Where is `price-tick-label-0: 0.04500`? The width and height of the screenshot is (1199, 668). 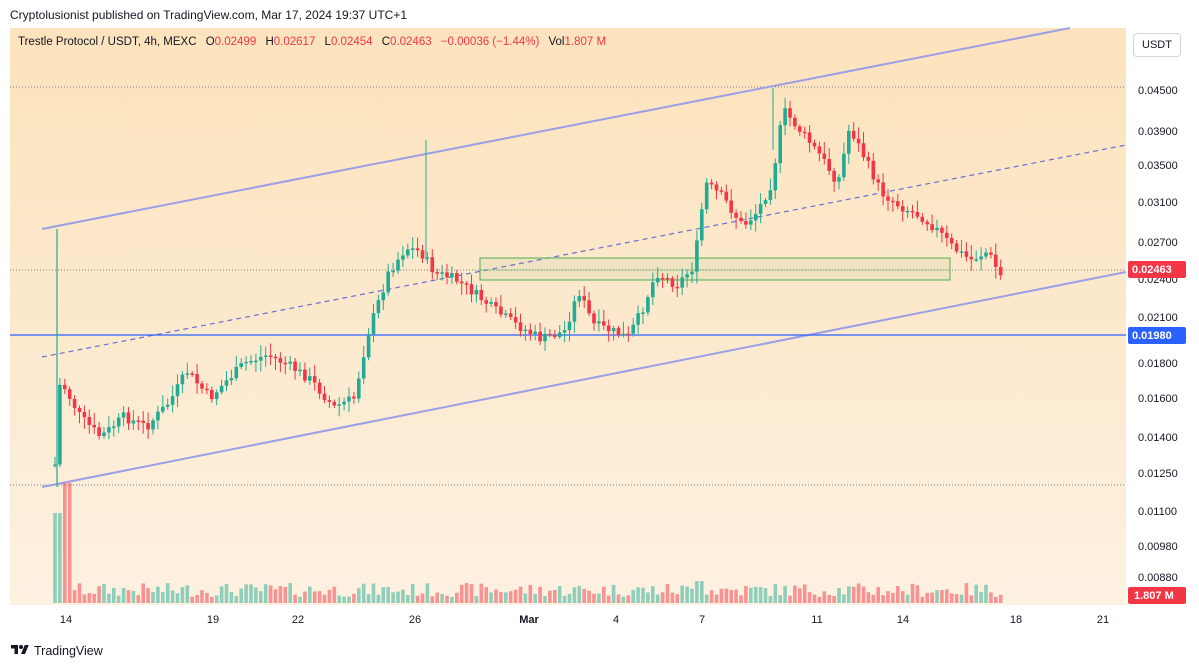 price-tick-label-0: 0.04500 is located at coordinates (1158, 91).